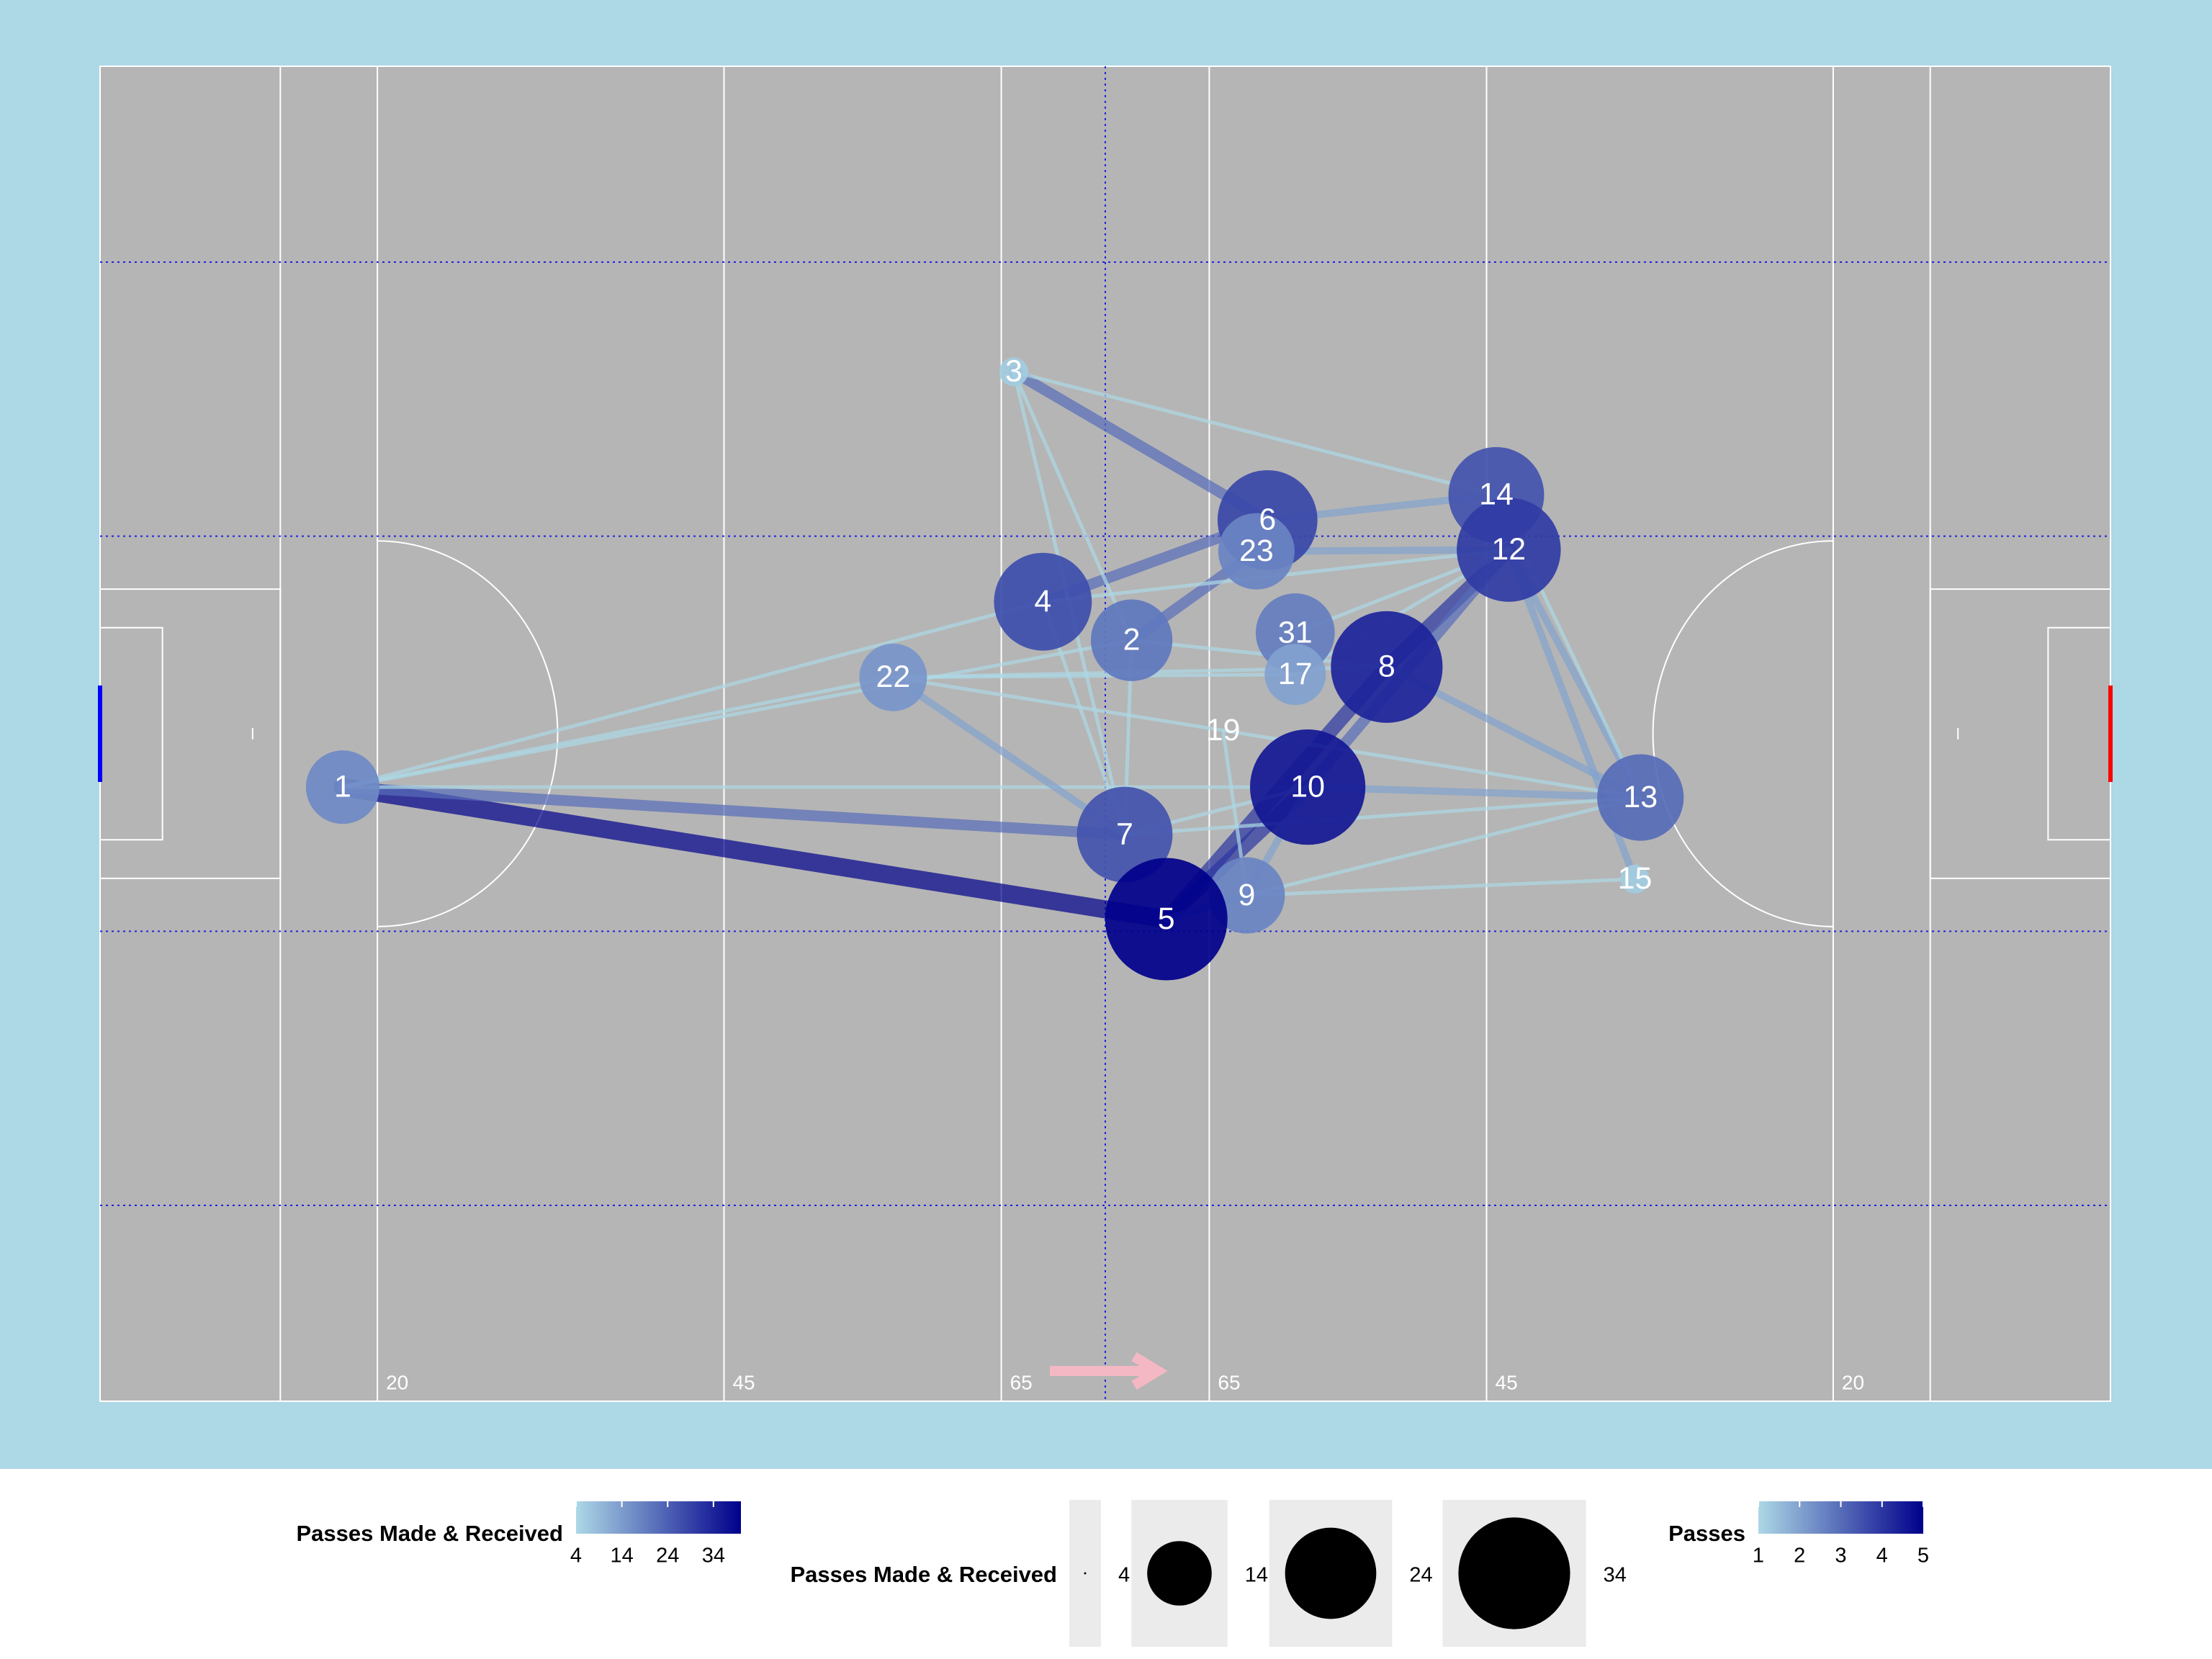 Image resolution: width=2212 pixels, height=1659 pixels. Describe the element at coordinates (667, 1557) in the screenshot. I see `color-bar-label: 24` at that location.